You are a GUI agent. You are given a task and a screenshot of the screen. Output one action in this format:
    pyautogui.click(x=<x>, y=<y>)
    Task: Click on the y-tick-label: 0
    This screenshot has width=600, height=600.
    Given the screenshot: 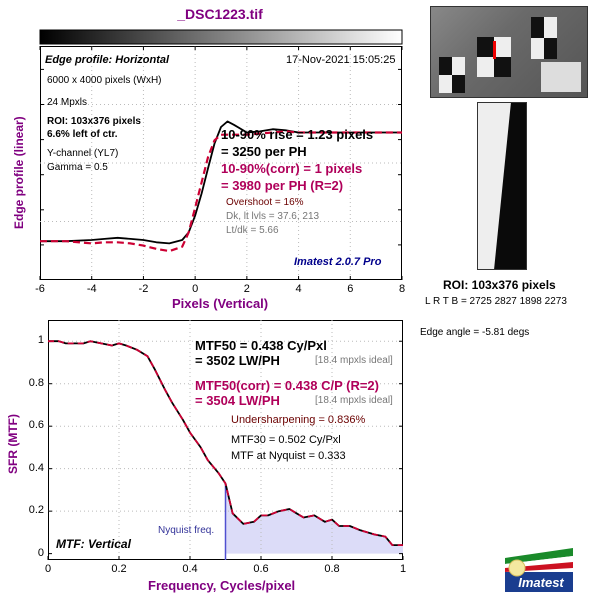 What is the action you would take?
    pyautogui.click(x=40, y=552)
    